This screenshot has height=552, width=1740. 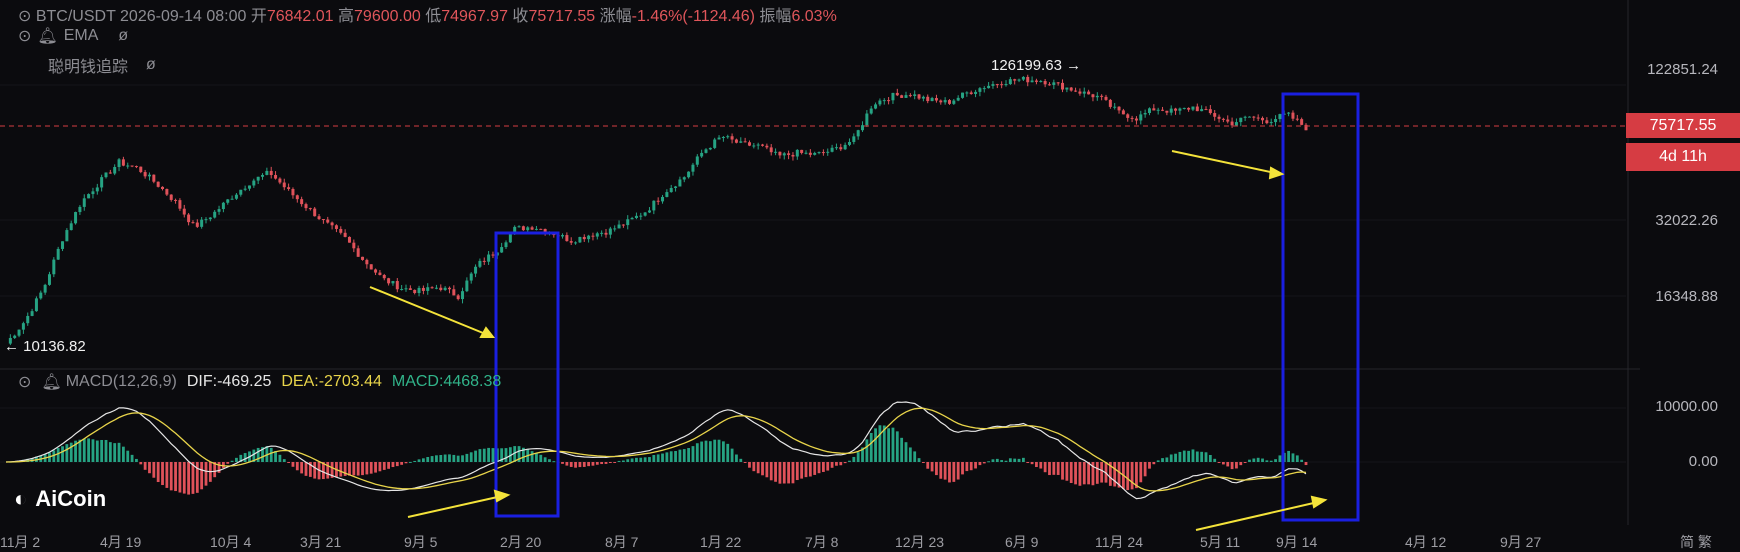 What do you see at coordinates (121, 381) in the screenshot?
I see `macd-label: MACD(12,26,9)` at bounding box center [121, 381].